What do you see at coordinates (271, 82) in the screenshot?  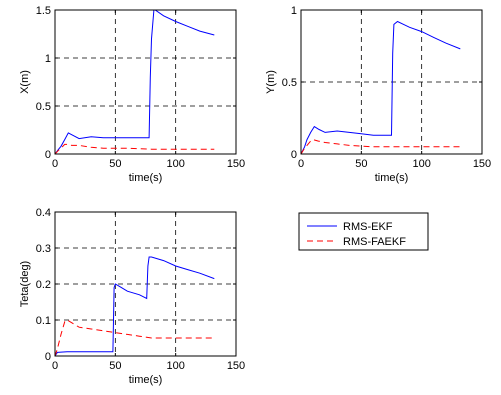 I see `y-axis-label: Y(m)` at bounding box center [271, 82].